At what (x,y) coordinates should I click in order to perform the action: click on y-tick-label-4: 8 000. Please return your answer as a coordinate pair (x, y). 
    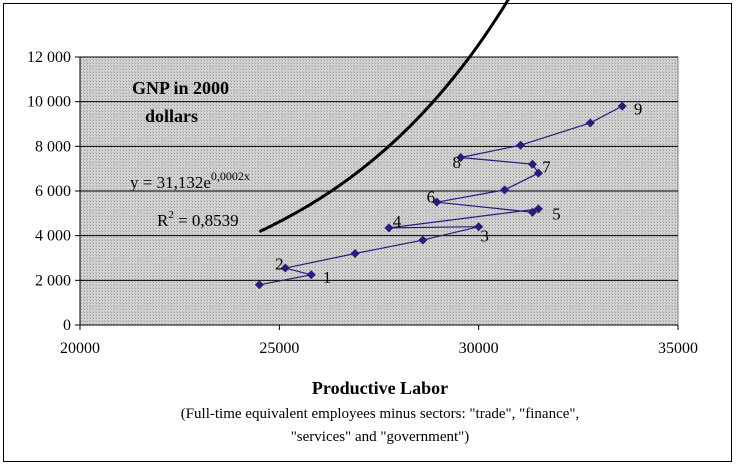
    Looking at the image, I should click on (53, 146).